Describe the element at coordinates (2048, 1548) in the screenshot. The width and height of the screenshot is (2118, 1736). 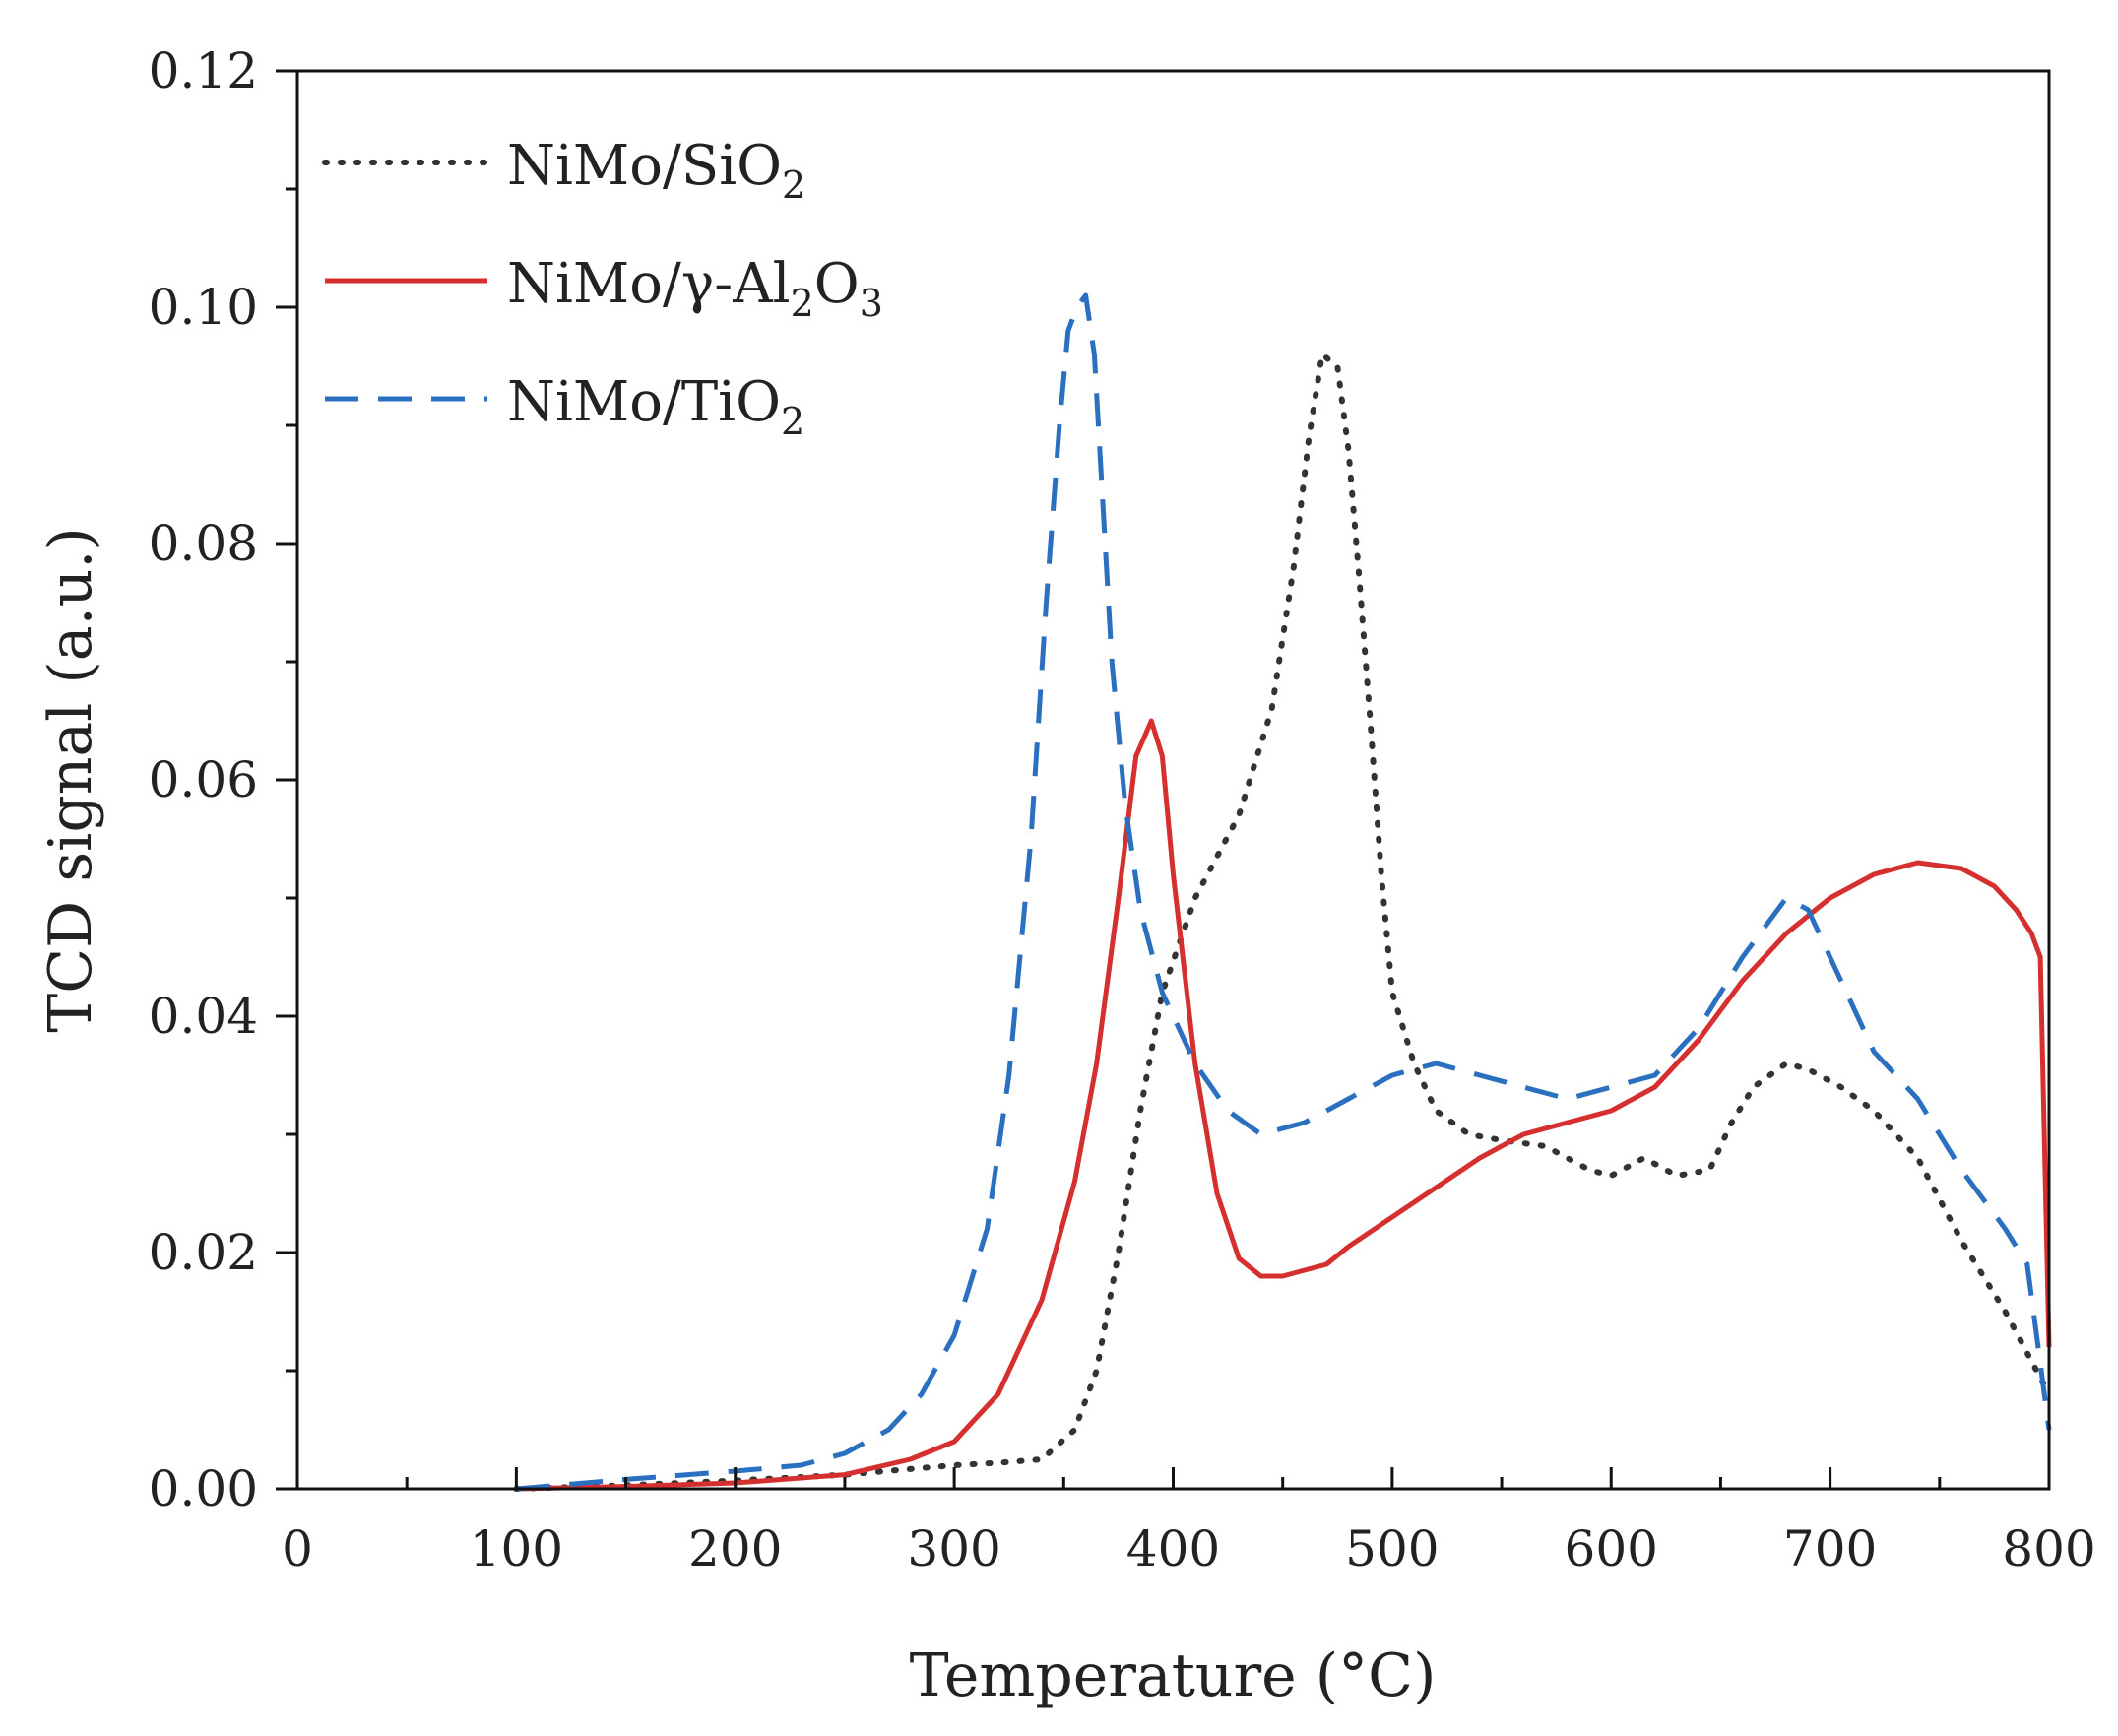
I see `x-tick-label: 800` at that location.